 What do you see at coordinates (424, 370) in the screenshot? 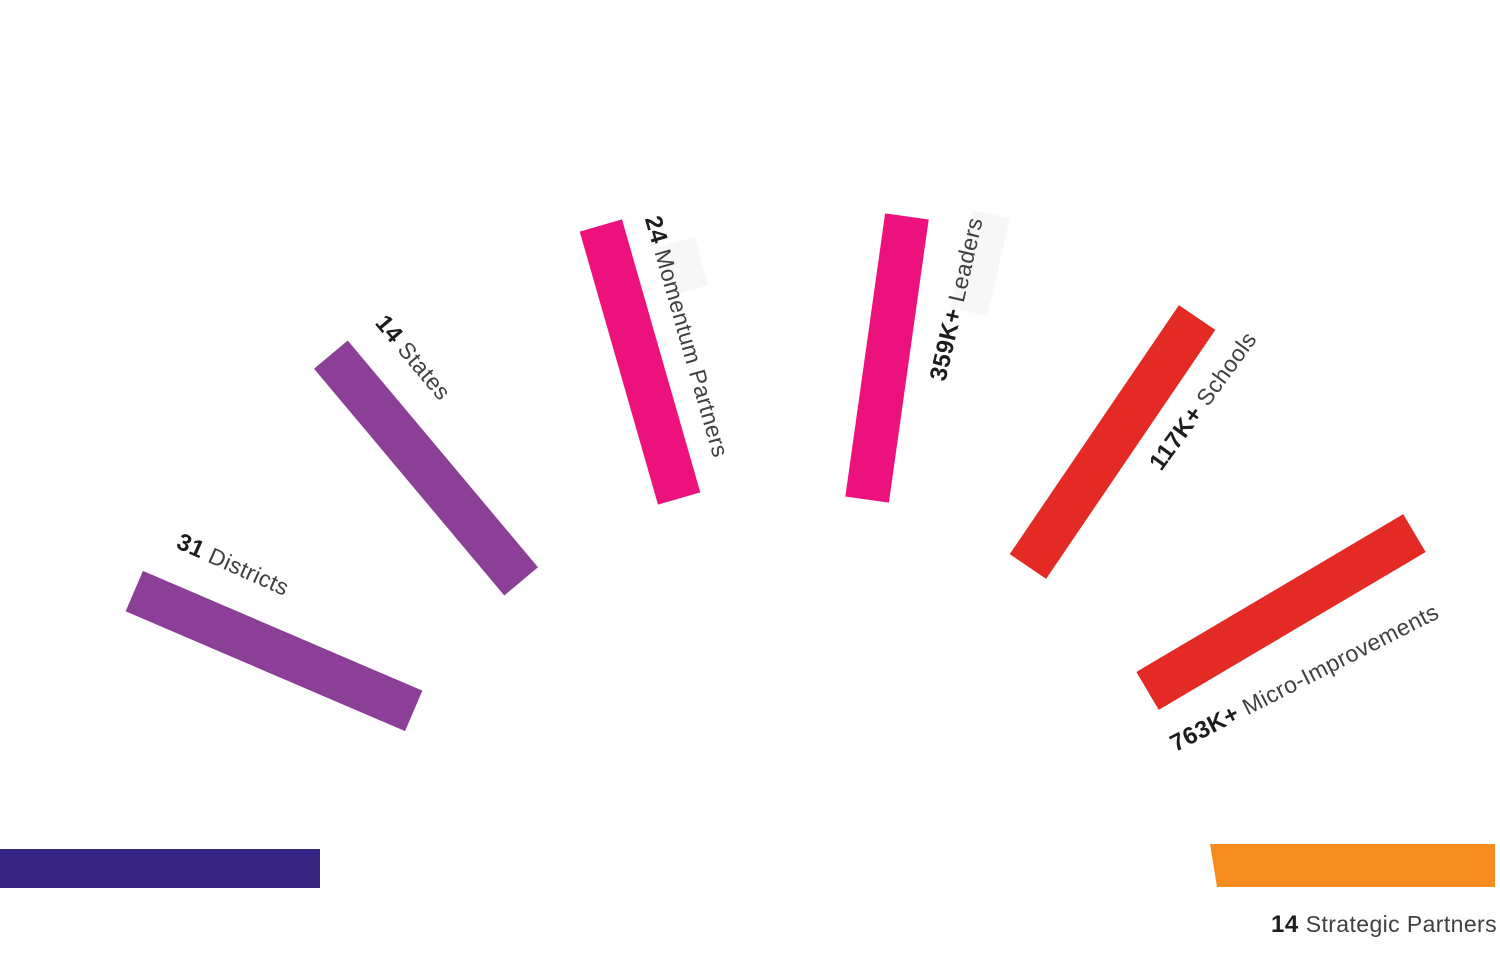
I see `states-category: States` at bounding box center [424, 370].